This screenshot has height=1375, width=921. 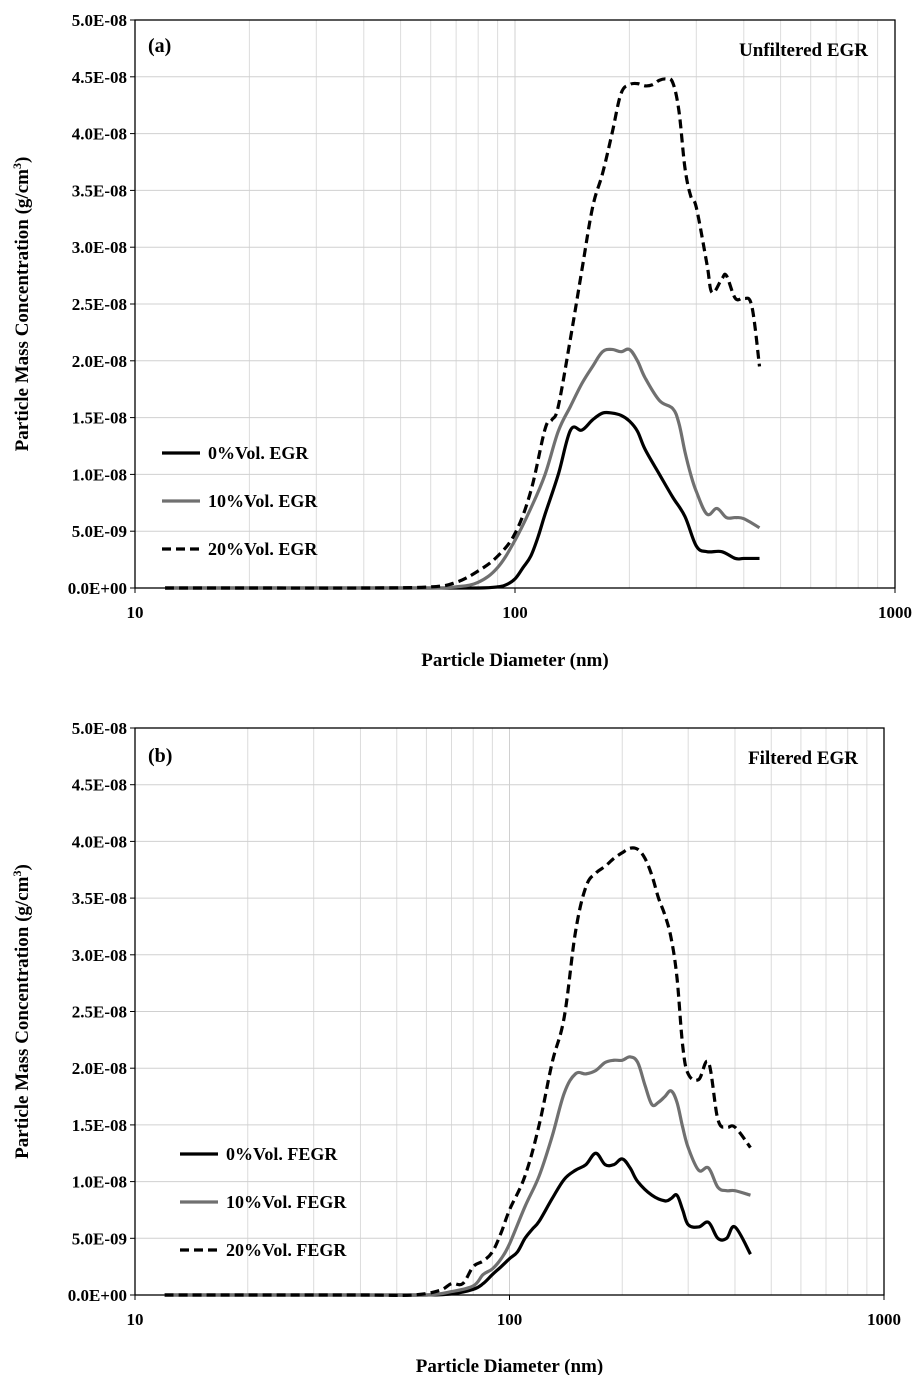 What do you see at coordinates (286, 1202) in the screenshot?
I see `legend-label: 10%Vol. FEGR` at bounding box center [286, 1202].